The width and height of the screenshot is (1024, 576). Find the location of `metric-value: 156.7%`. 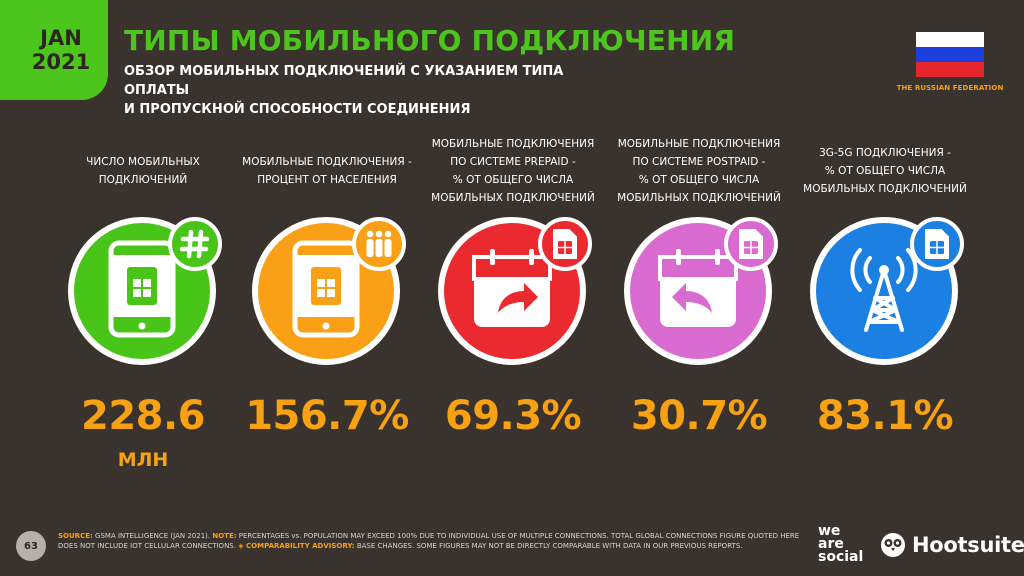

metric-value: 156.7% is located at coordinates (327, 416).